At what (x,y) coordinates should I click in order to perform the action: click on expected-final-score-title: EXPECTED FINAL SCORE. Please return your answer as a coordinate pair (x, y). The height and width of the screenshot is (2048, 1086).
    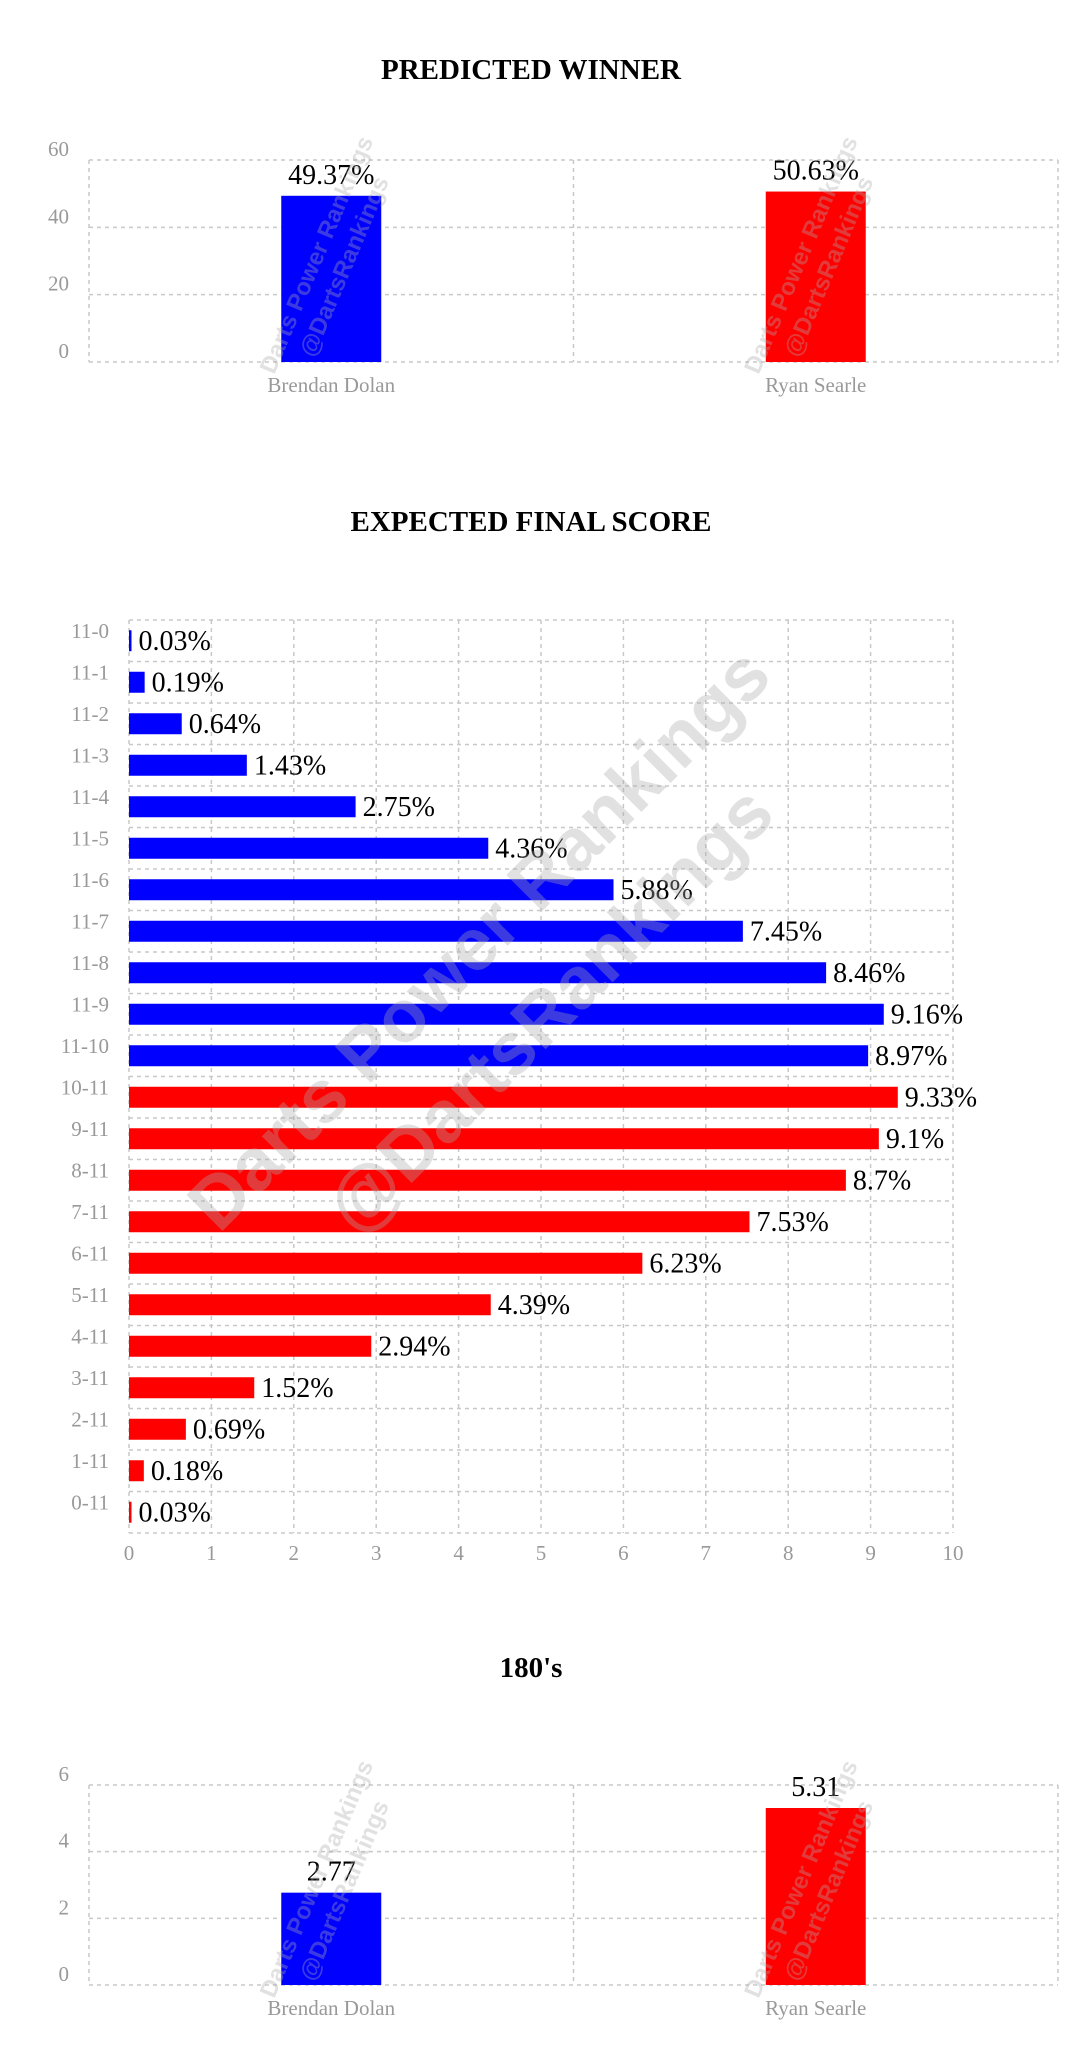
    Looking at the image, I should click on (531, 522).